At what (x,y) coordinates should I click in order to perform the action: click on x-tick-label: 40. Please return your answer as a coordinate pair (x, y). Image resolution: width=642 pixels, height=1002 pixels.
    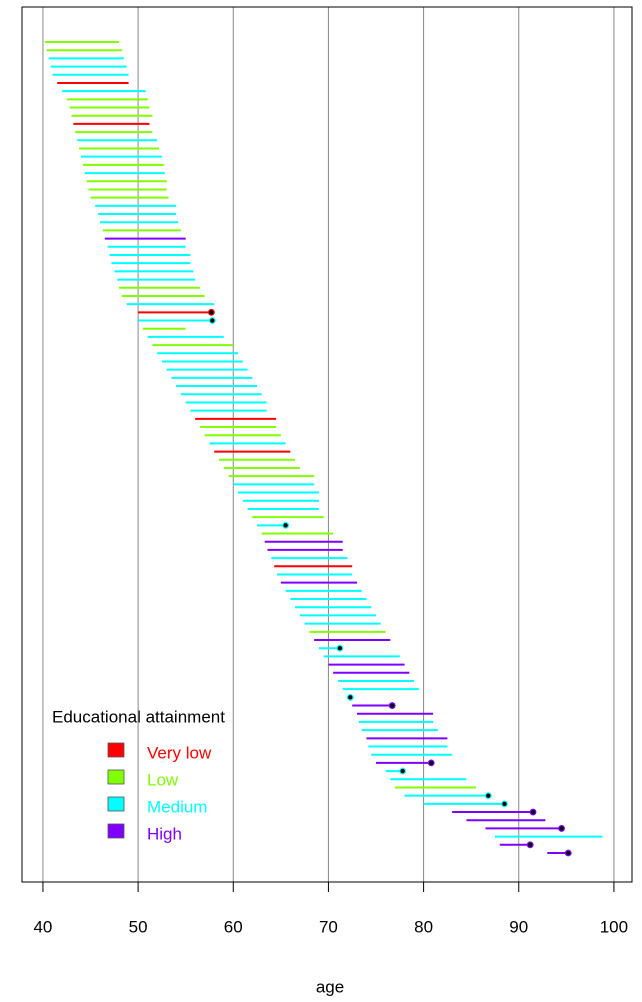
    Looking at the image, I should click on (42, 926).